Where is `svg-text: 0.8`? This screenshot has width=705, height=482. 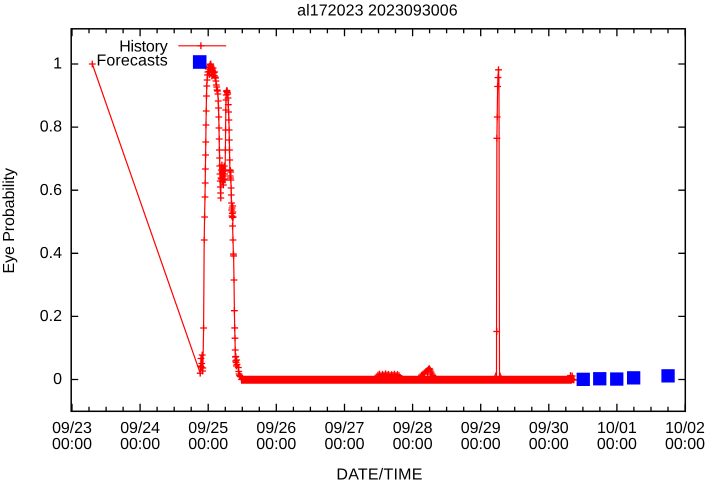 svg-text: 0.8 is located at coordinates (51, 127).